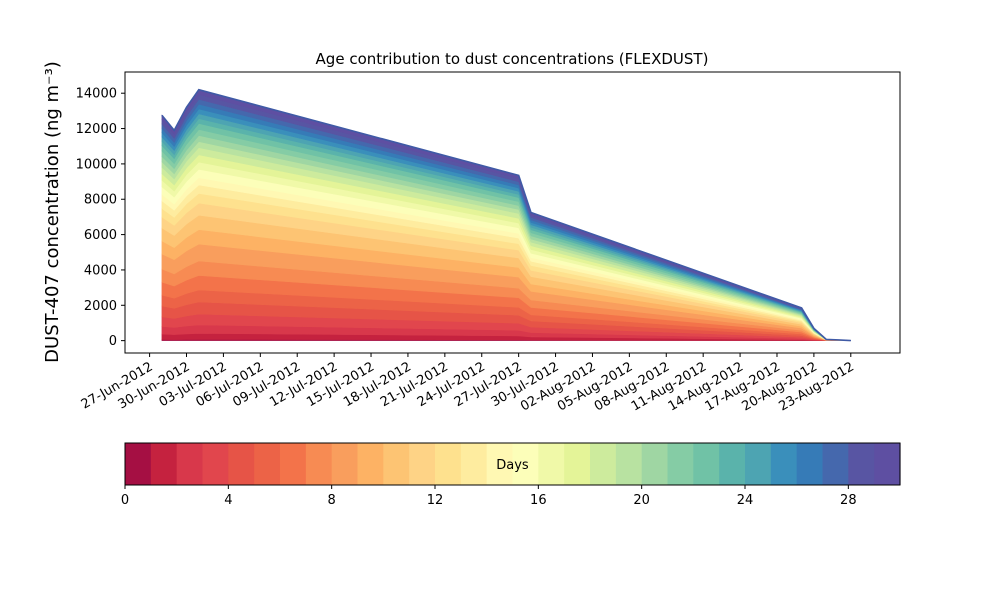  What do you see at coordinates (228, 500) in the screenshot?
I see `colorbar-tick-label: 4` at bounding box center [228, 500].